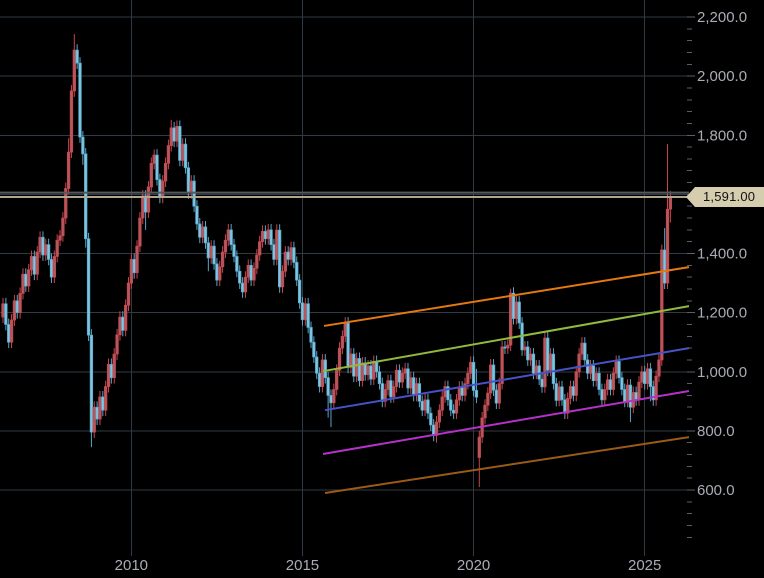 This screenshot has height=578, width=764. What do you see at coordinates (644, 565) in the screenshot?
I see `svg-text: 2025` at bounding box center [644, 565].